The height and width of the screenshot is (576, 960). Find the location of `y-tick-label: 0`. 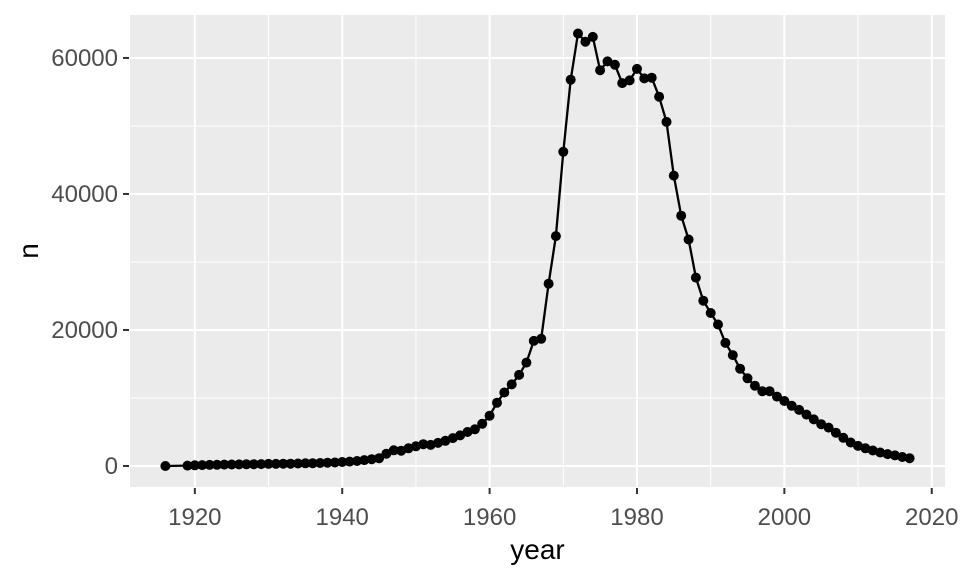

y-tick-label: 0 is located at coordinates (111, 466).